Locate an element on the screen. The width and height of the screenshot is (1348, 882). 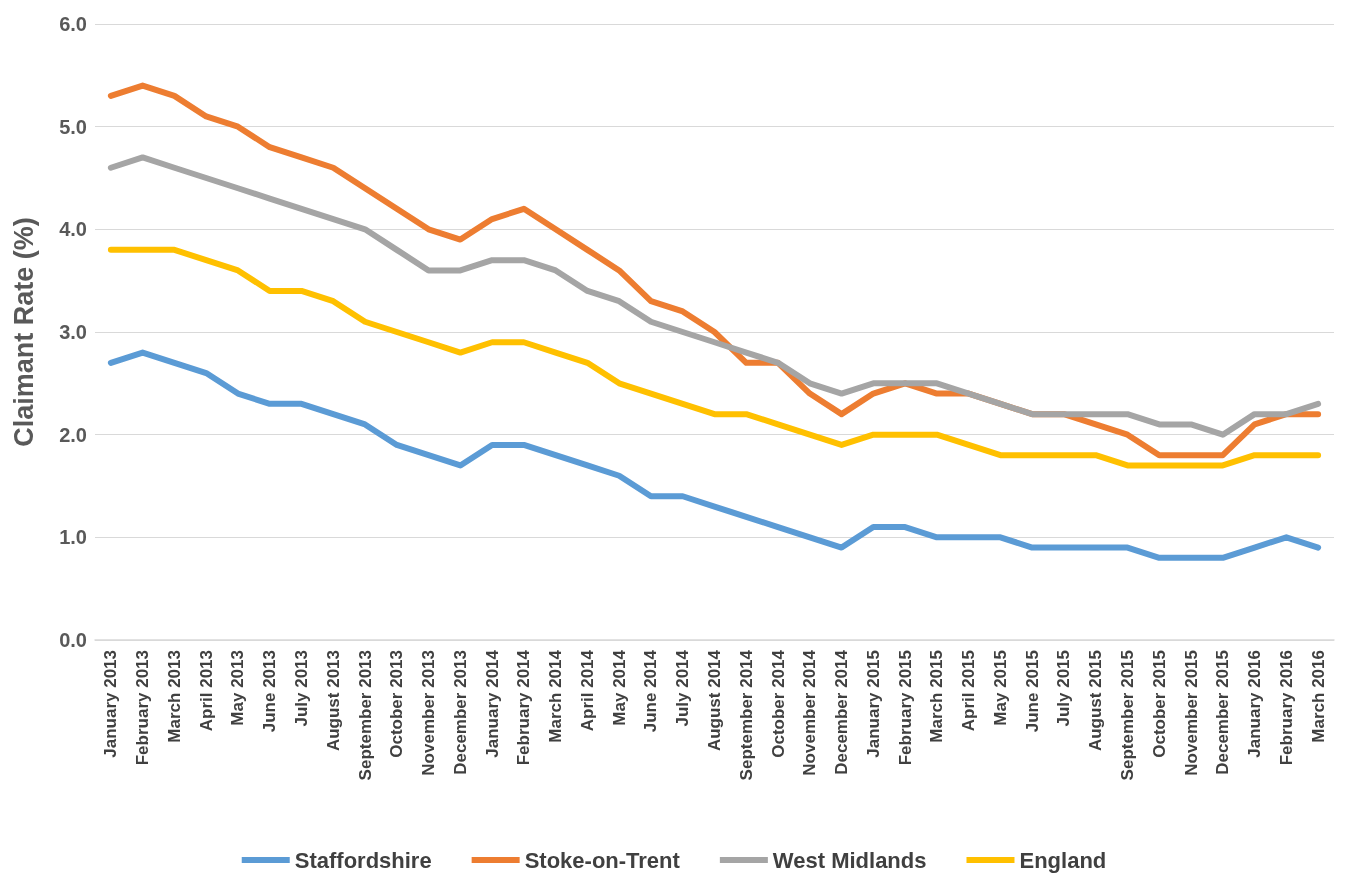
x-tick-label: June 2014 is located at coordinates (651, 691).